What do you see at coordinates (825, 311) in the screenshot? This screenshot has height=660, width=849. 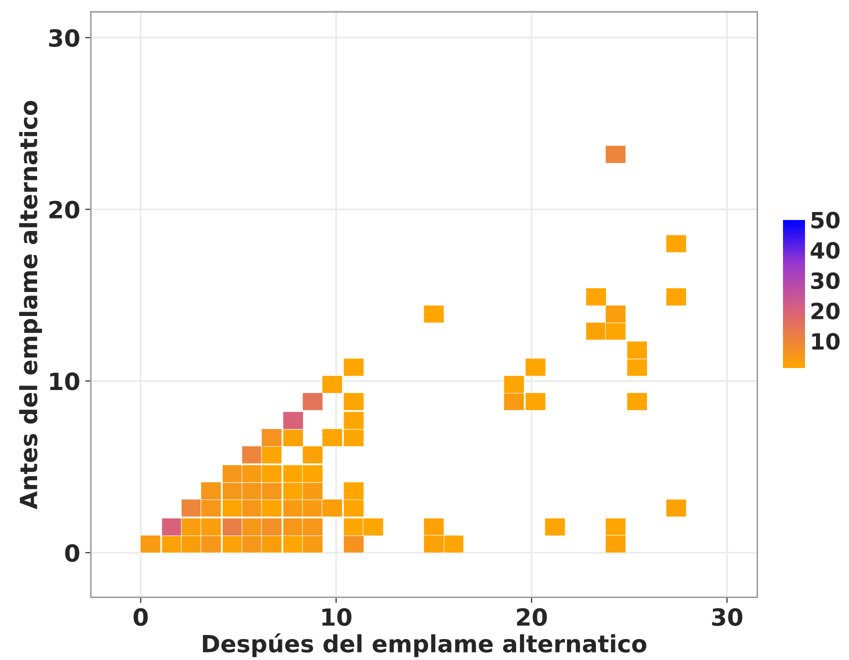 I see `color-bar-label: 20` at bounding box center [825, 311].